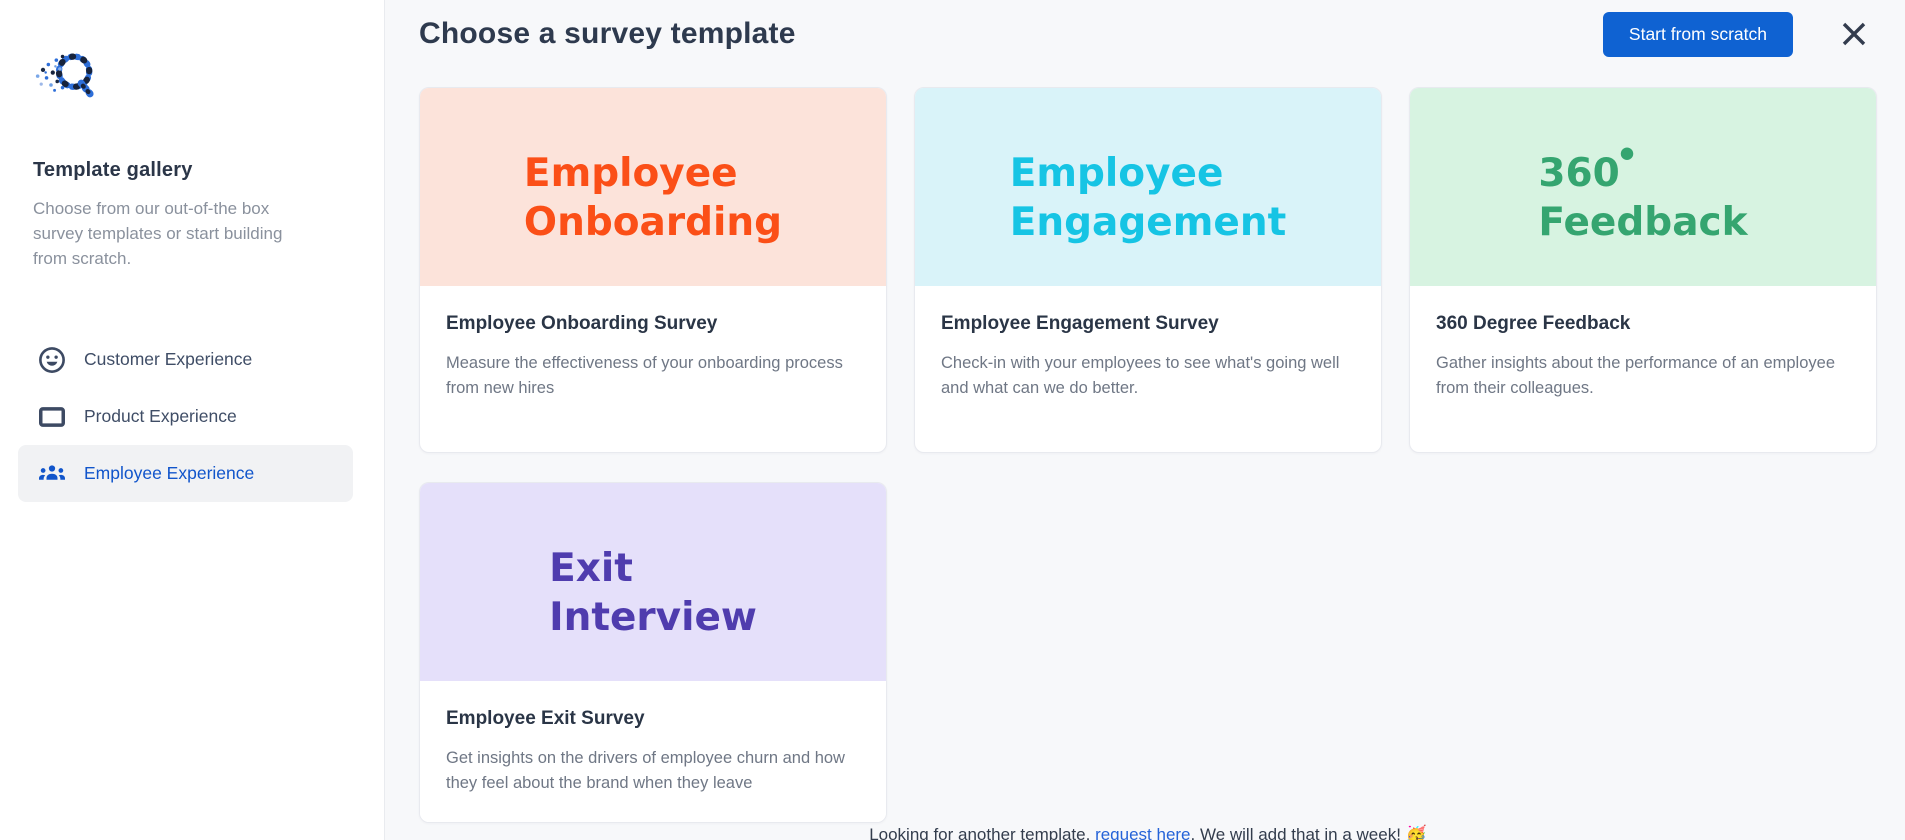 This screenshot has height=840, width=1905. Describe the element at coordinates (1533, 323) in the screenshot. I see `card-title: 360 Degree Feedback` at that location.